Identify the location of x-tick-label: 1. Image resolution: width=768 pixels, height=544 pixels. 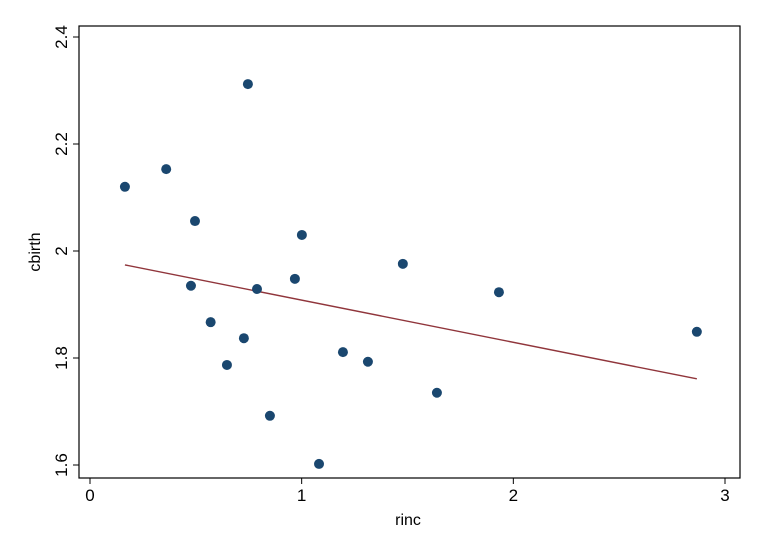
(301, 495).